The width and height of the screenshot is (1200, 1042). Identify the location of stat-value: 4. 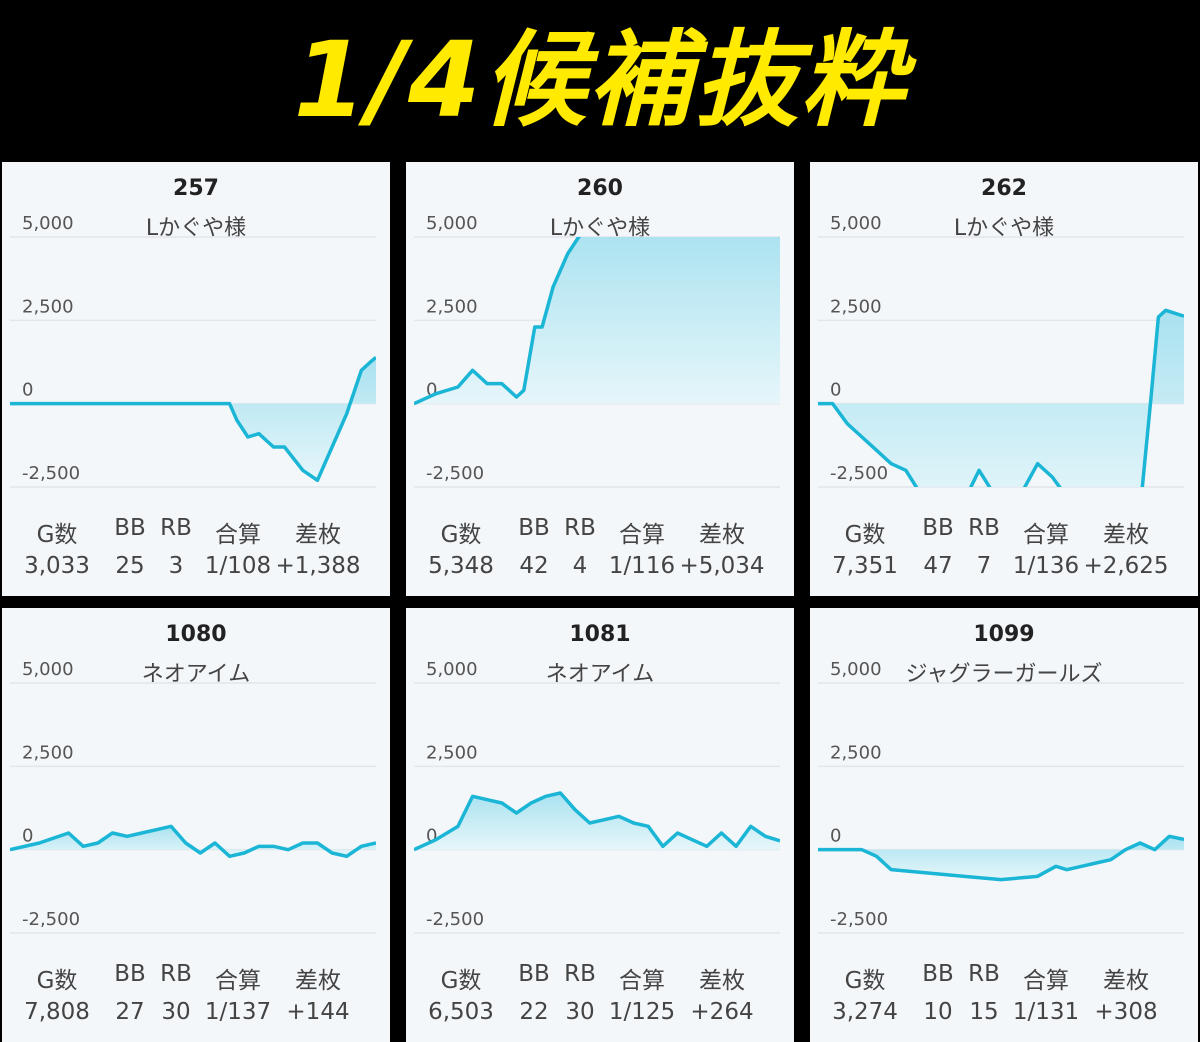
(580, 566).